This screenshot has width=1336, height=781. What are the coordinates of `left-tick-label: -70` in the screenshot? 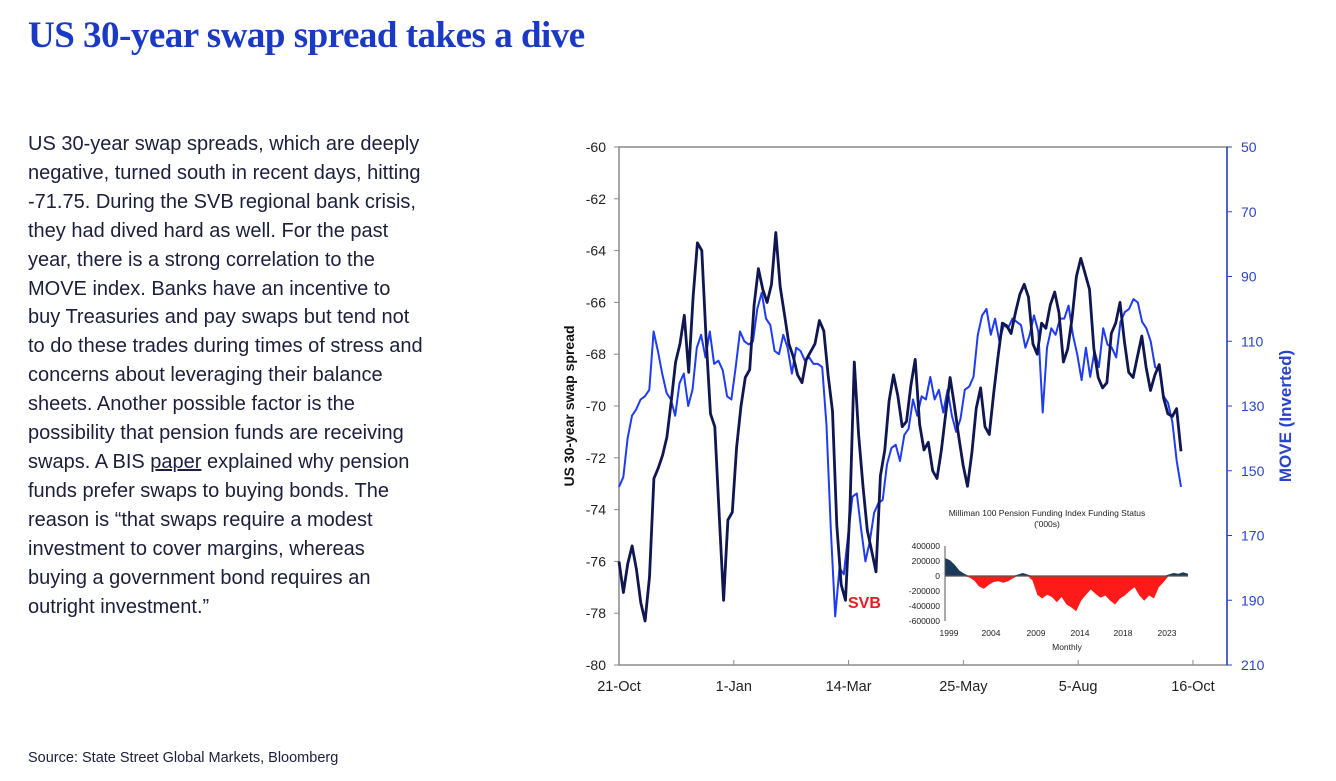 It's located at (596, 406).